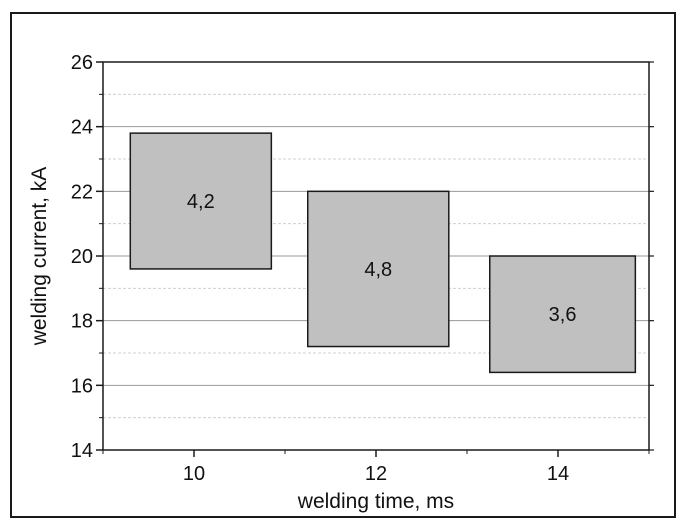 This screenshot has width=686, height=520. What do you see at coordinates (82, 257) in the screenshot?
I see `y-tick-label: 20` at bounding box center [82, 257].